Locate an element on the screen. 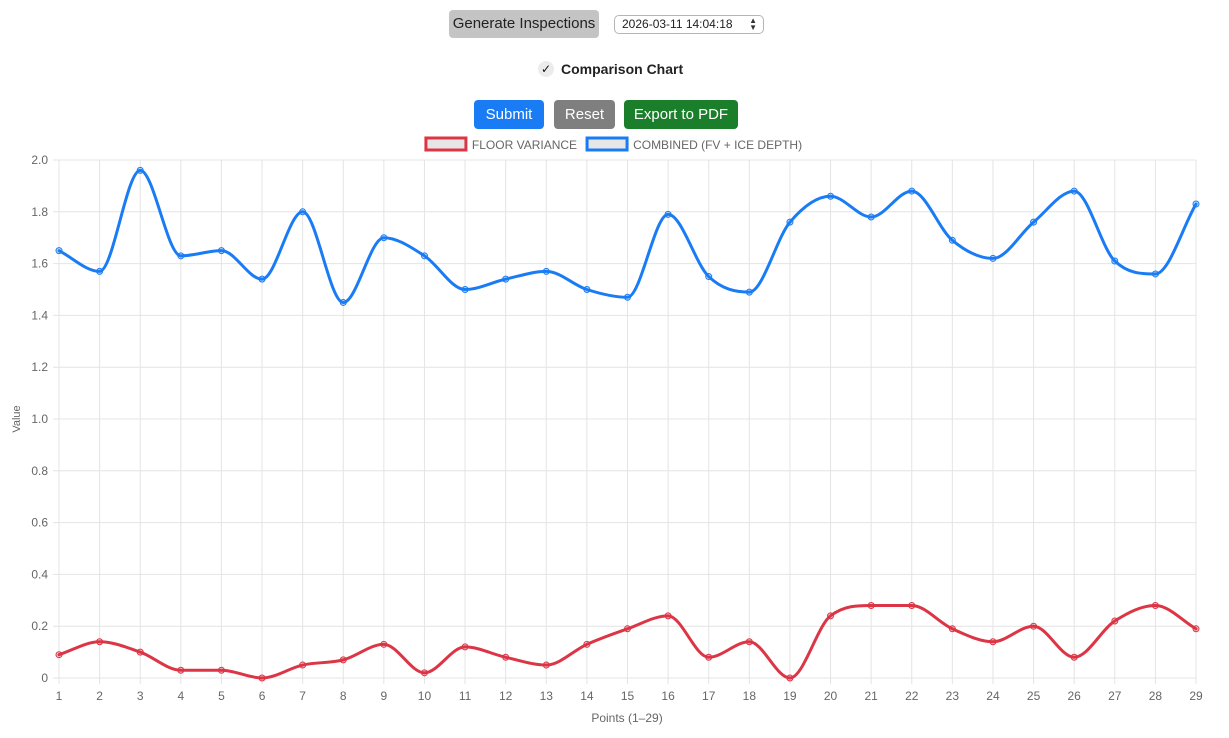 This screenshot has width=1229, height=738. legend-label: FLOOR VARIANCE is located at coordinates (524, 145).